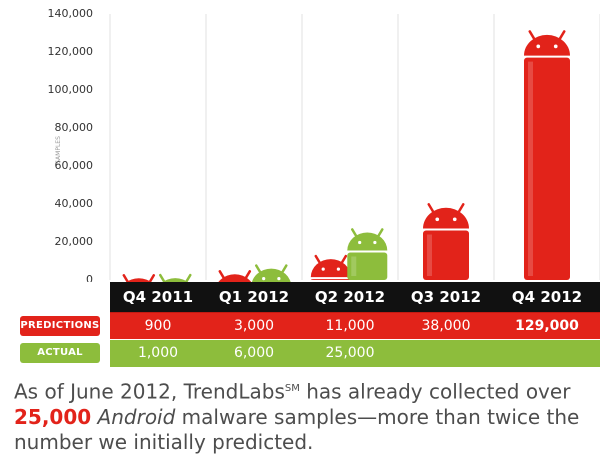 The height and width of the screenshot is (476, 600). Describe the element at coordinates (136, 416) in the screenshot. I see `caption-italic: Android` at that location.